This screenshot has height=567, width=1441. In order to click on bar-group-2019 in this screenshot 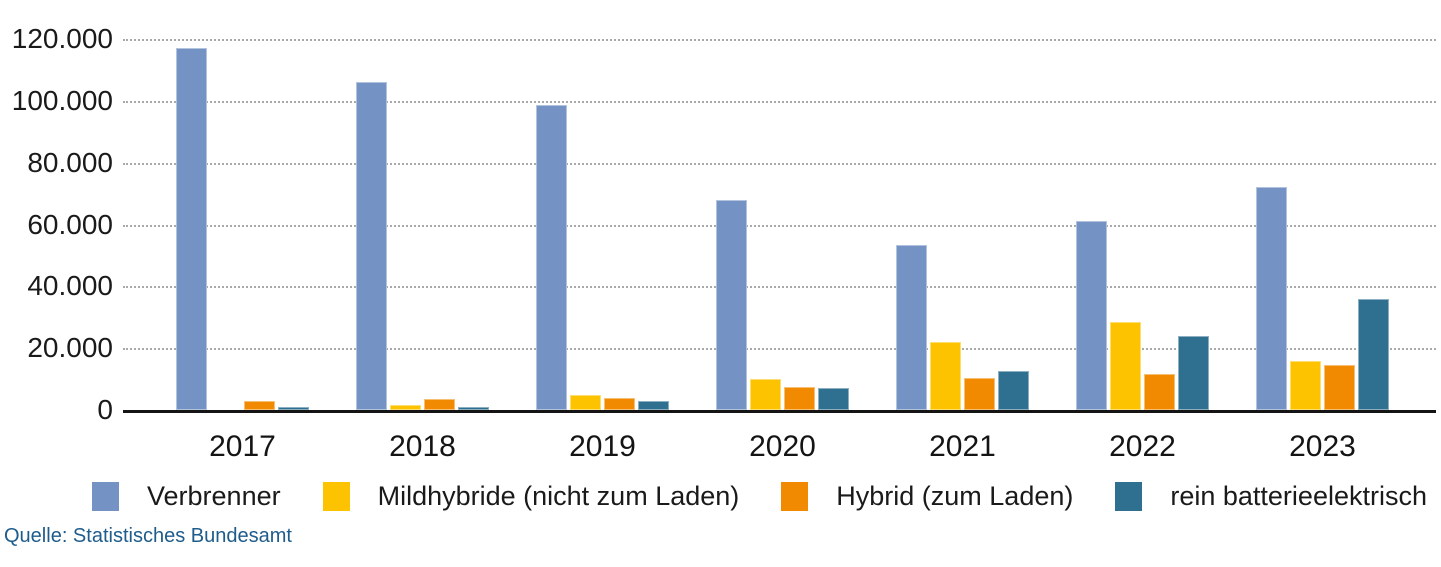, I will do `click(602, 224)`.